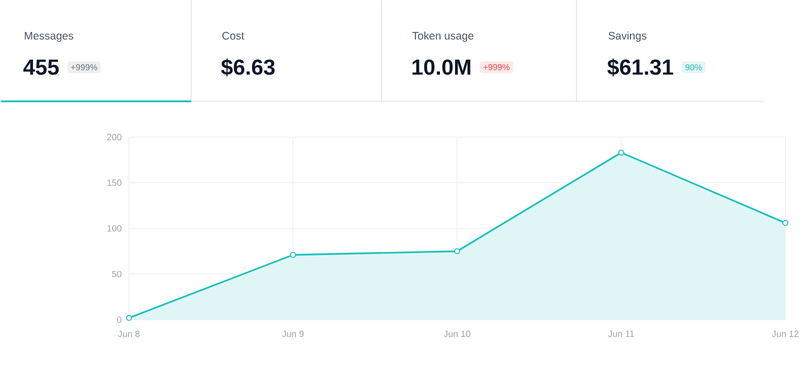  I want to click on text: Token usage, so click(443, 37).